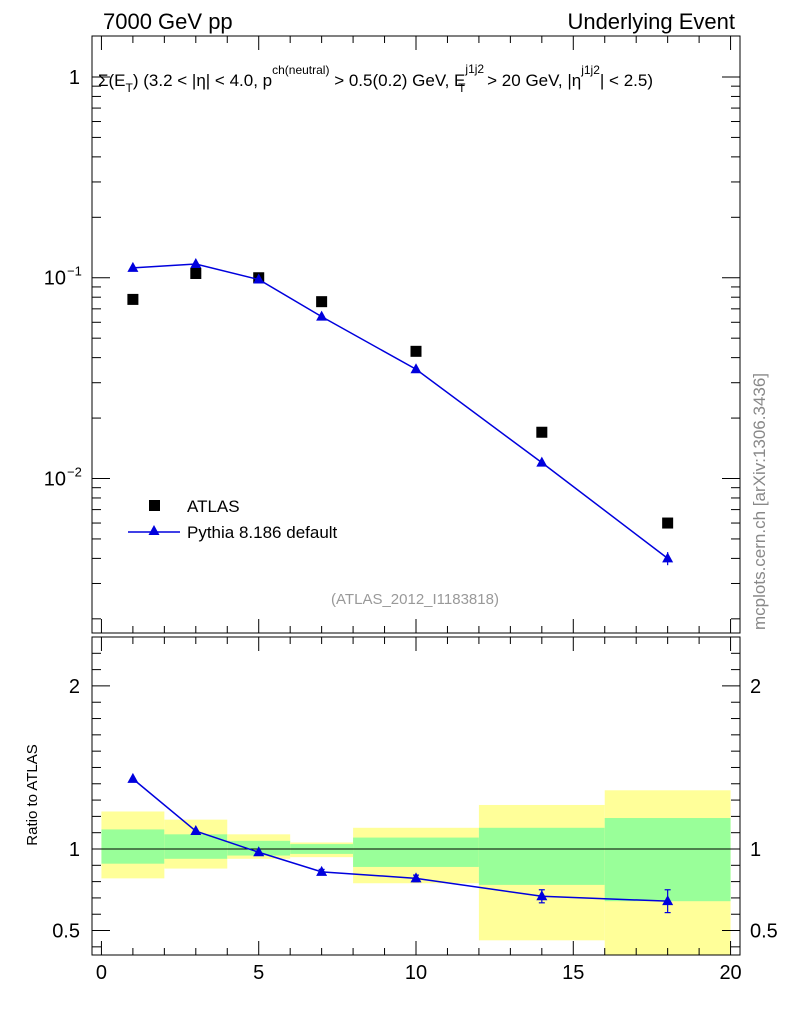 The width and height of the screenshot is (786, 1024). Describe the element at coordinates (755, 687) in the screenshot. I see `ratio-y-tick-label-right: 2` at that location.